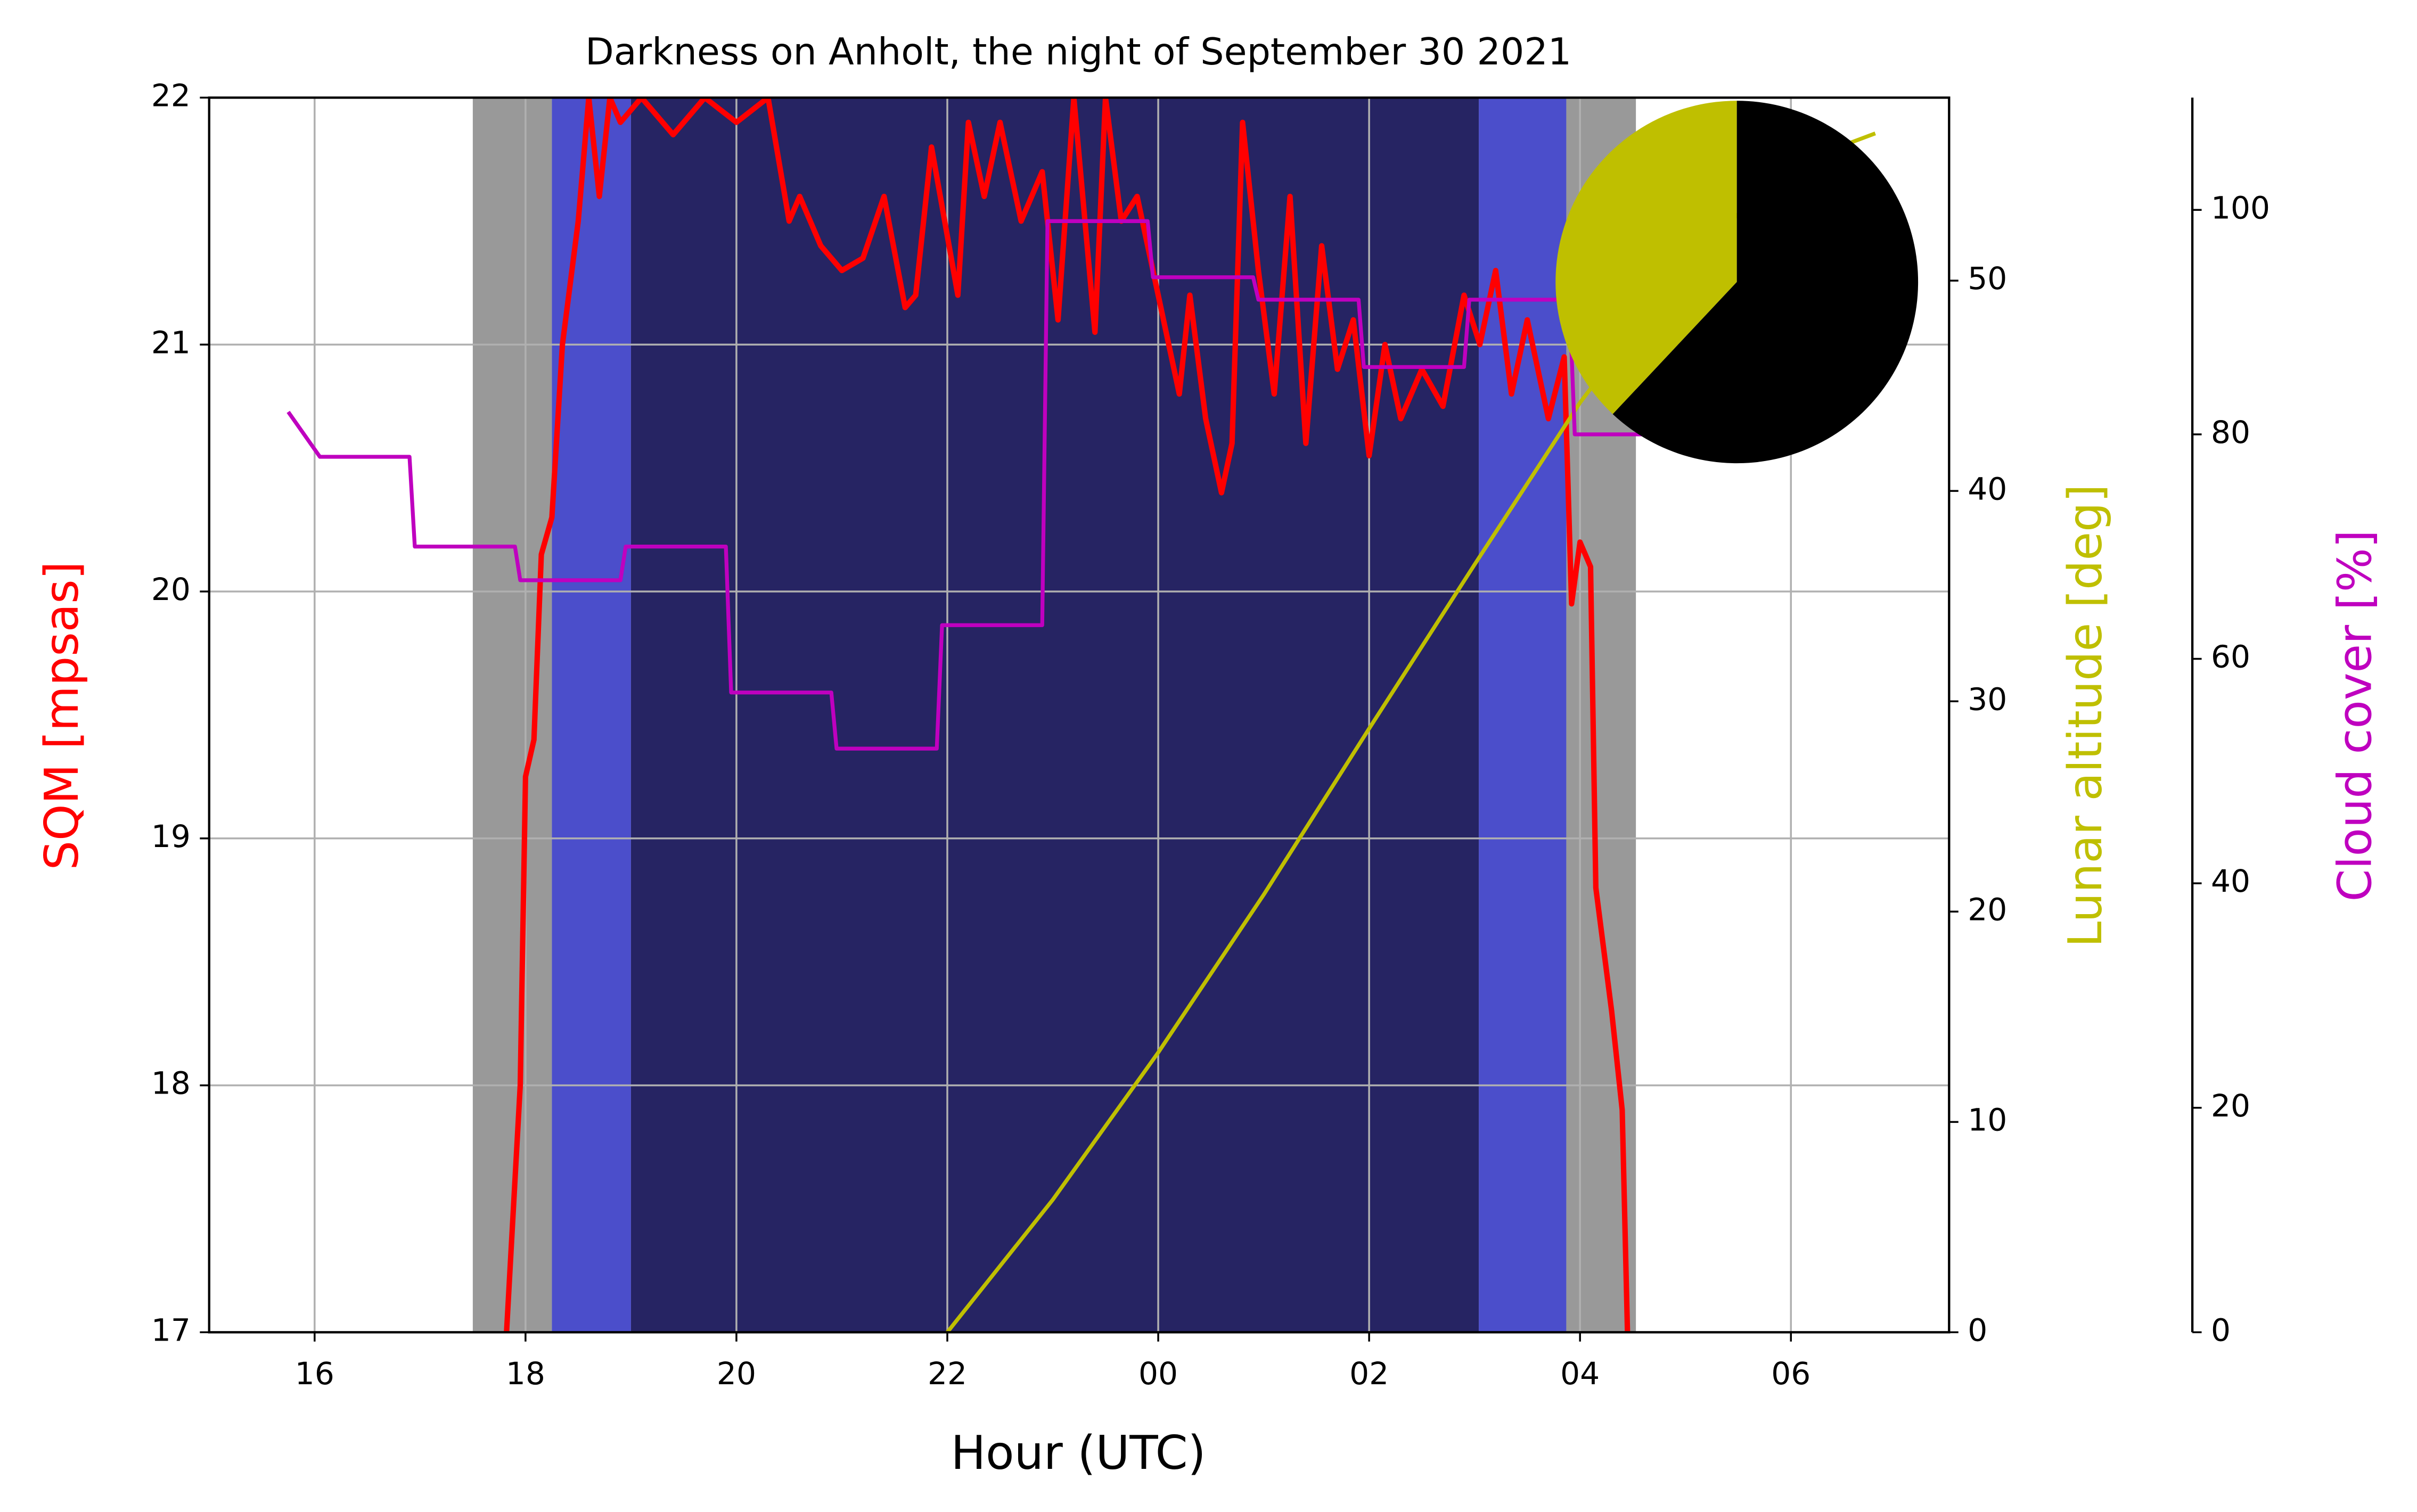 Image resolution: width=2417 pixels, height=1512 pixels. Describe the element at coordinates (1078, 1453) in the screenshot. I see `x-axis-label: Hour (UTC)` at that location.